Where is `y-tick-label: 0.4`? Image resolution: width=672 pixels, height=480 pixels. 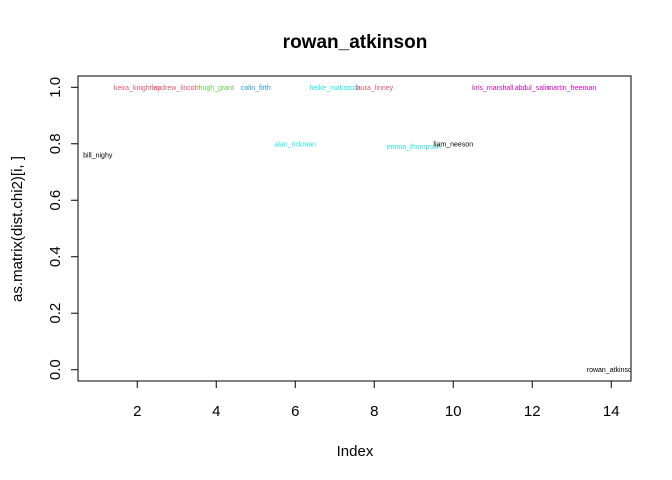 y-tick-label: 0.4 is located at coordinates (55, 256).